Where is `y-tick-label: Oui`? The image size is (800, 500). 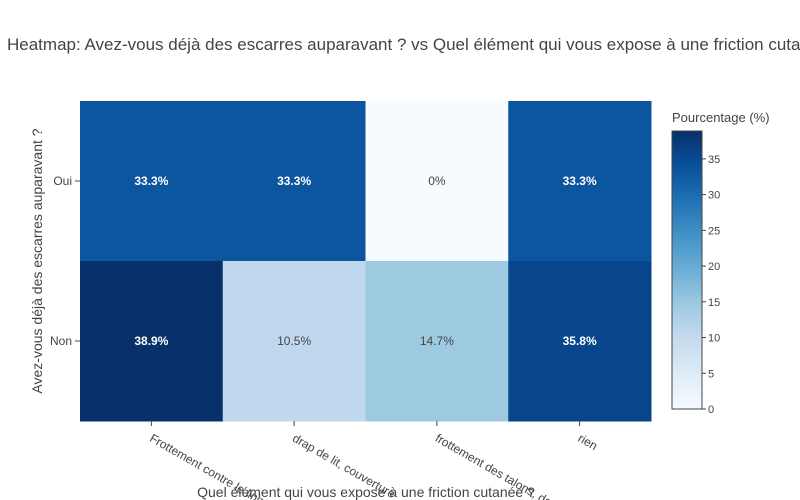
y-tick-label: Oui is located at coordinates (62, 181).